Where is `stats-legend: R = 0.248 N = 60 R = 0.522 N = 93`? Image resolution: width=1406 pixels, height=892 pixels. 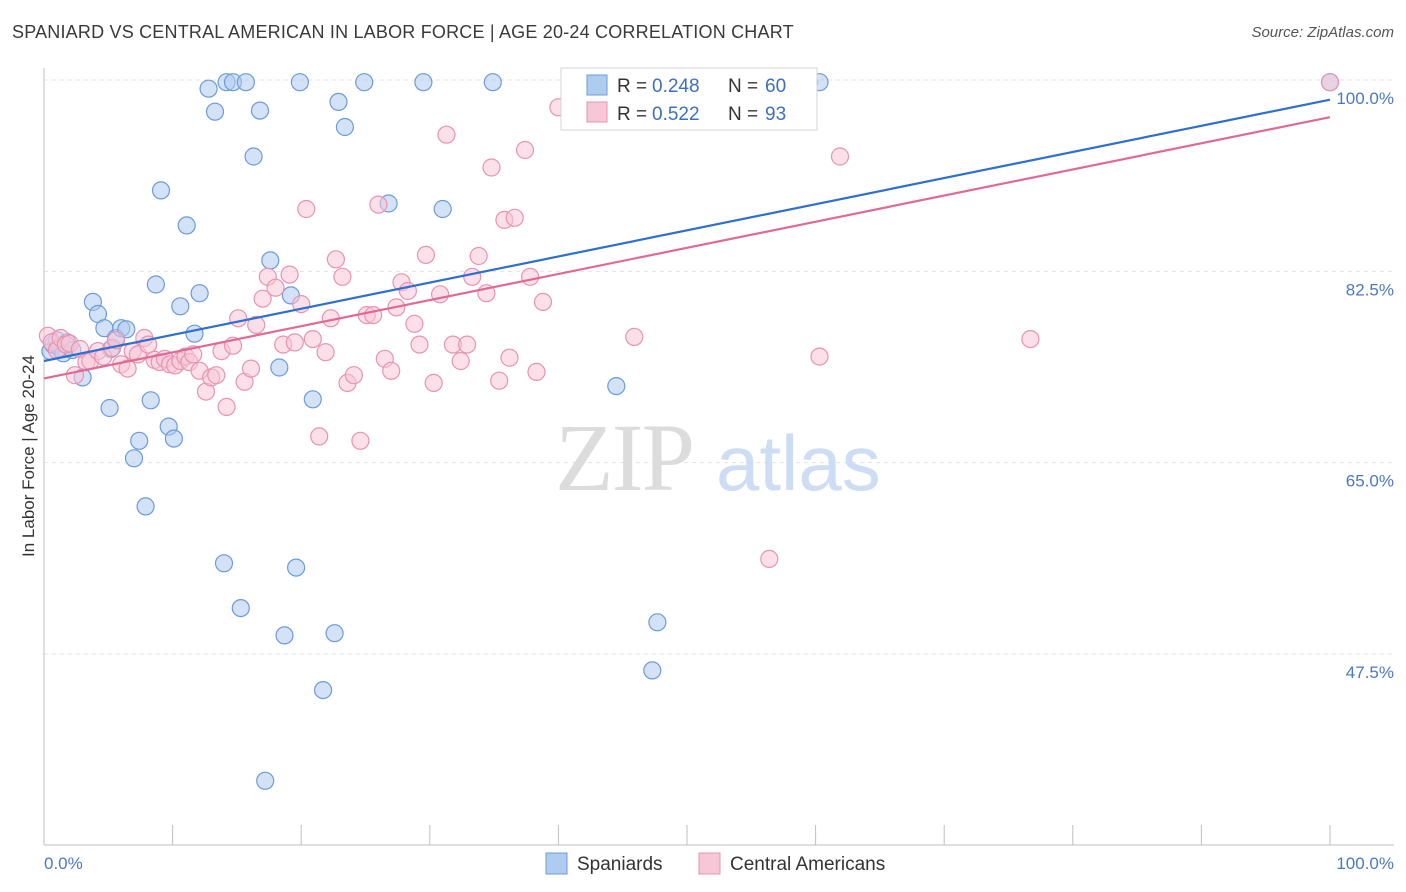 stats-legend: R = 0.248 N = 60 R = 0.522 N = 93 is located at coordinates (689, 99).